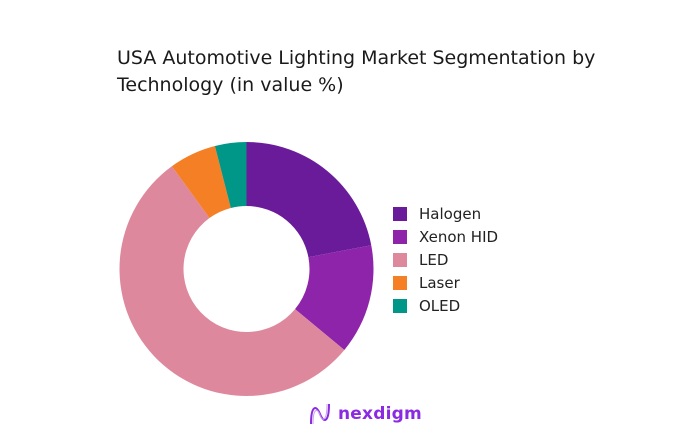  Describe the element at coordinates (440, 305) in the screenshot. I see `legend-label: OLED` at that location.